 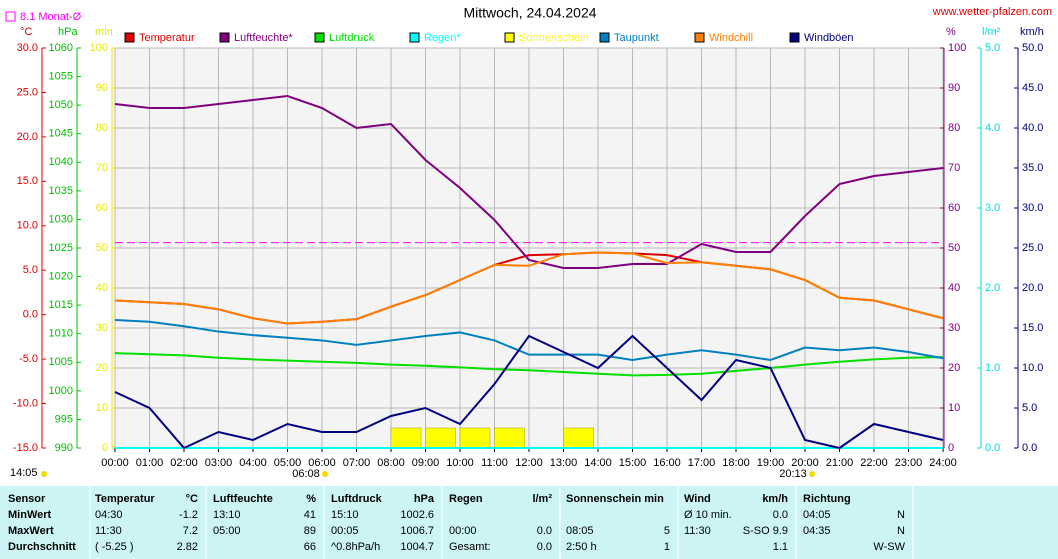 What do you see at coordinates (817, 515) in the screenshot?
I see `table-cell: 04:05` at bounding box center [817, 515].